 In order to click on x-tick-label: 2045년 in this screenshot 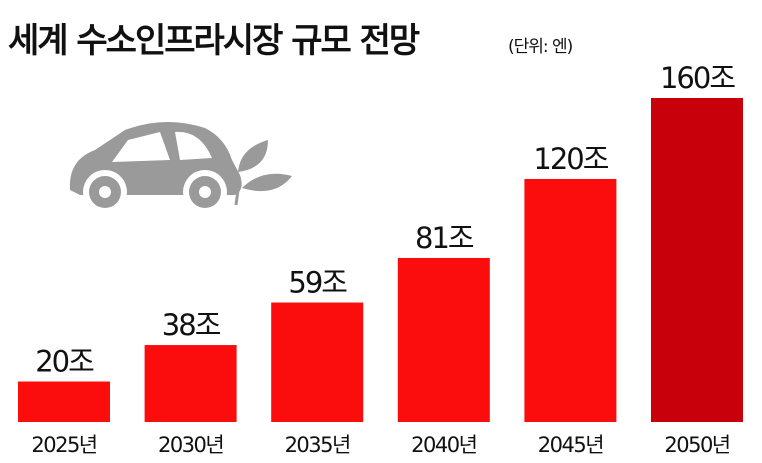, I will do `click(570, 445)`.